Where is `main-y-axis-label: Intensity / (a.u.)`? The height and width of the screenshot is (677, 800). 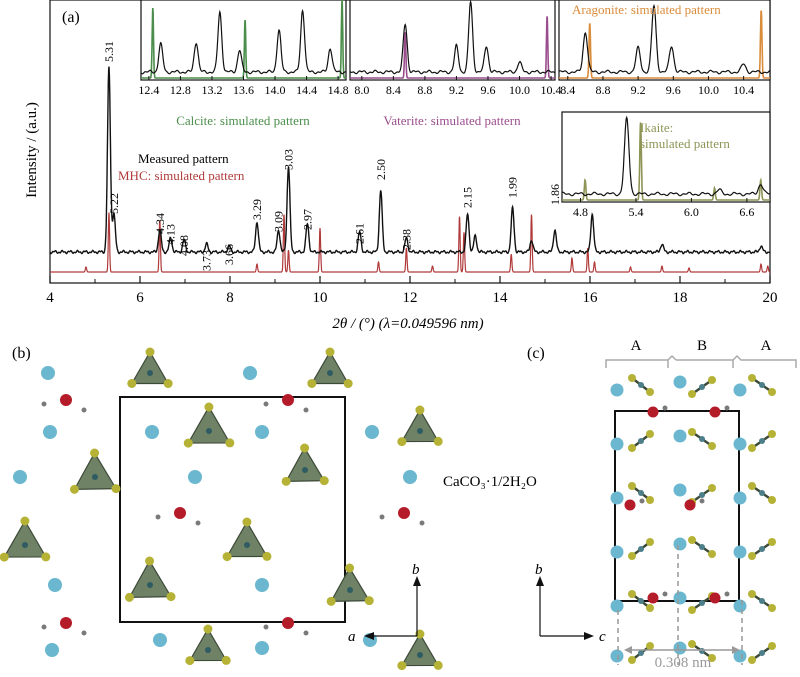 main-y-axis-label: Intensity / (a.u.) is located at coordinates (32, 150).